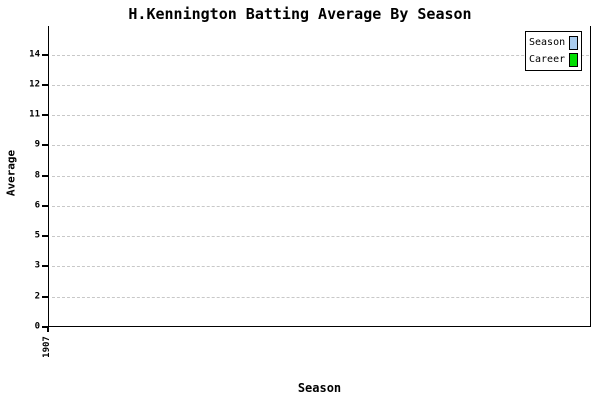 This screenshot has width=600, height=400. Describe the element at coordinates (34, 84) in the screenshot. I see `y-tick-label: 12` at that location.